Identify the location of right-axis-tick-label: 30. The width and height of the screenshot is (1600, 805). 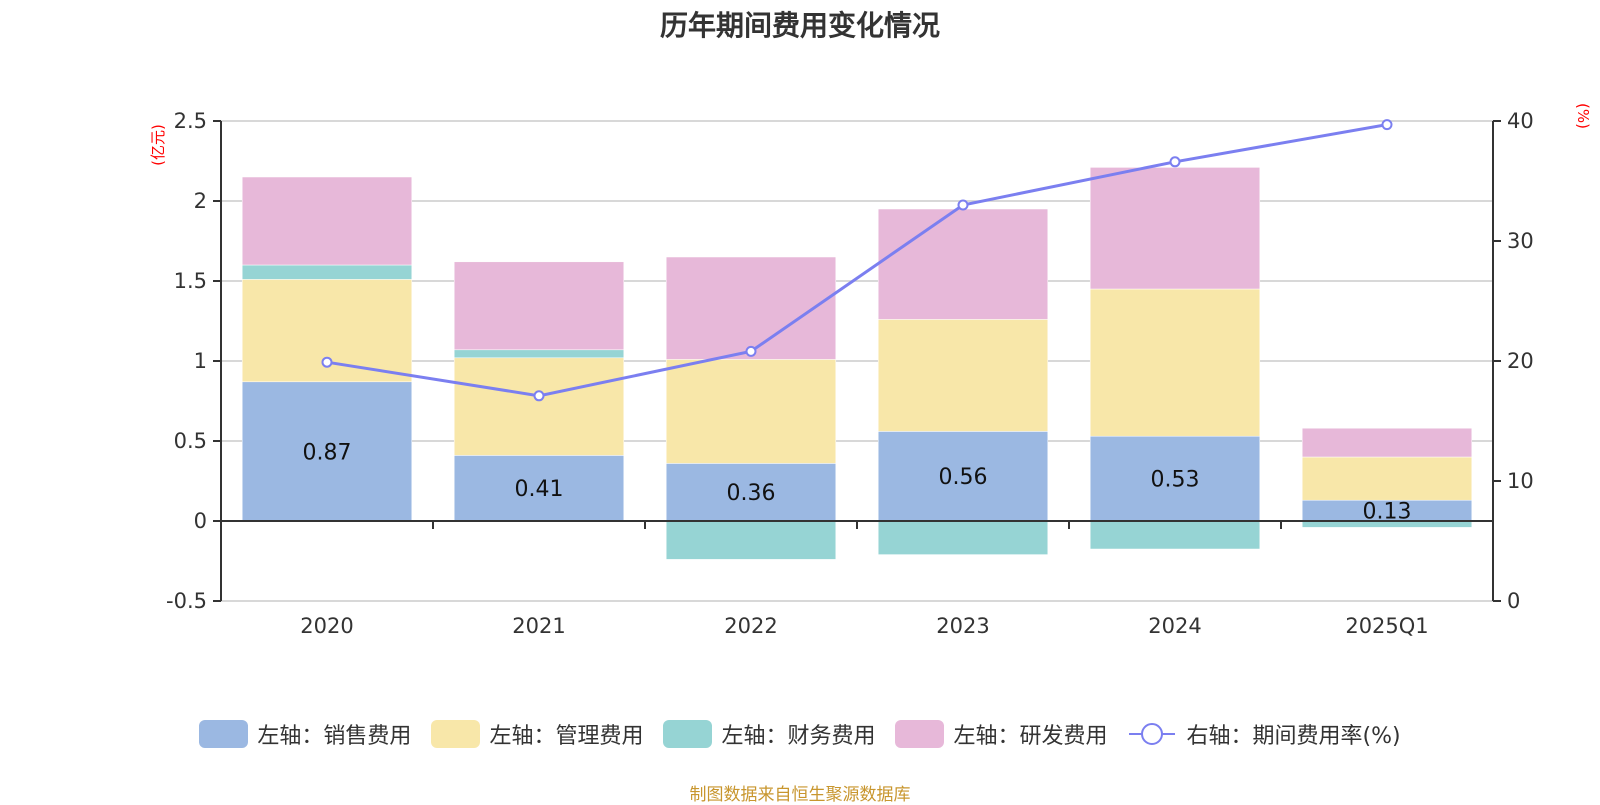
(1520, 241).